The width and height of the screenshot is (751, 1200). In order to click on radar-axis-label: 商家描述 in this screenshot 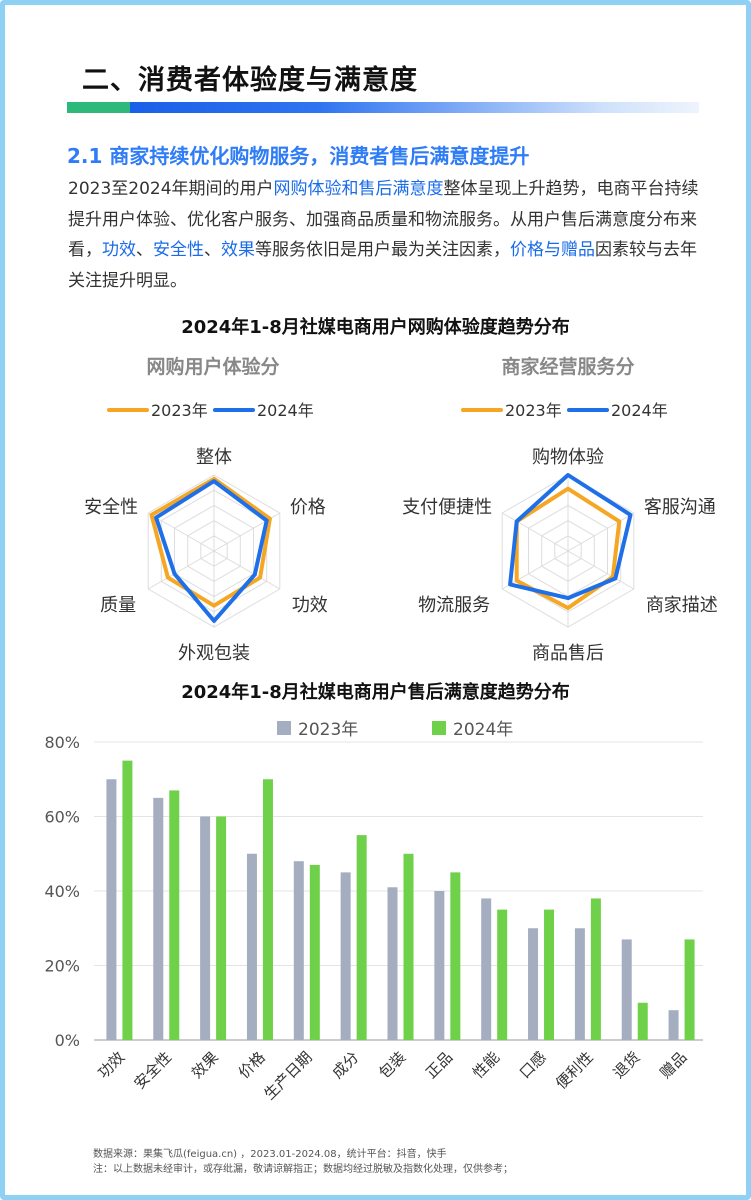, I will do `click(682, 605)`.